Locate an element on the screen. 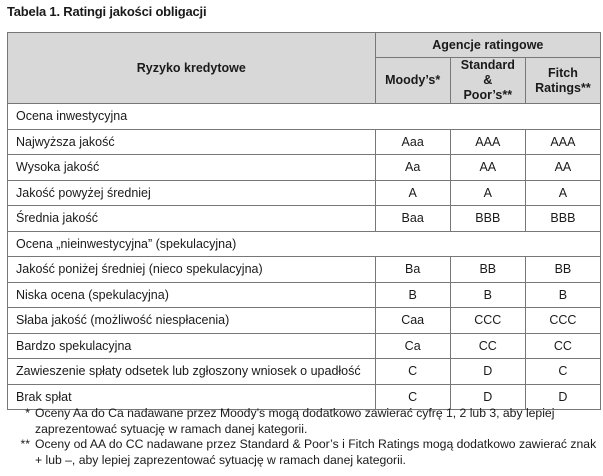 This screenshot has height=476, width=603. rating-moodys: Aa is located at coordinates (412, 167).